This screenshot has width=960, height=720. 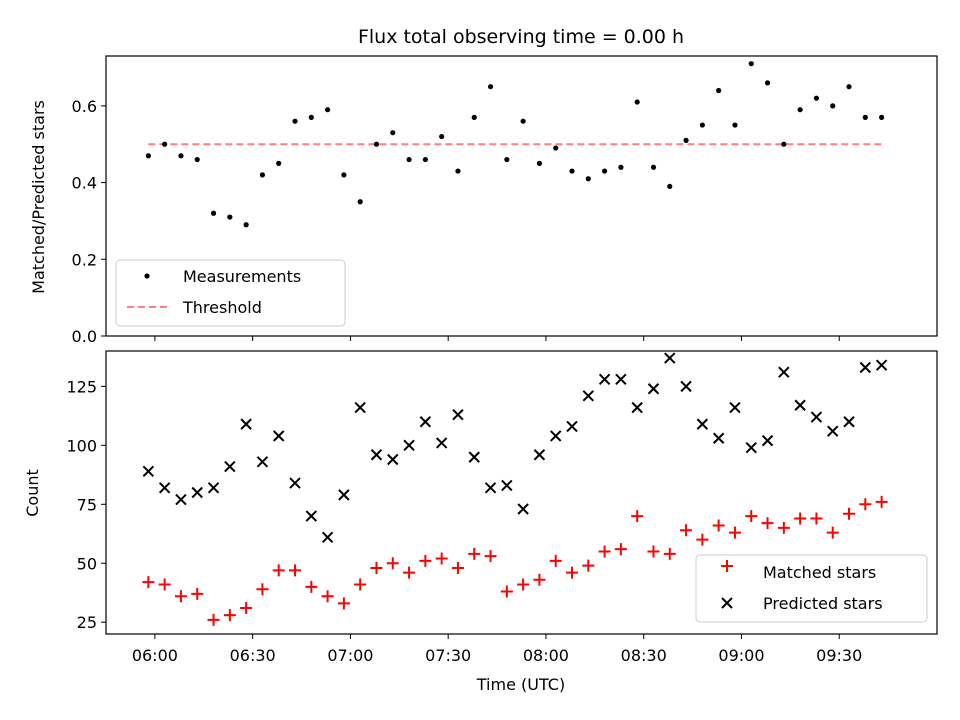 What do you see at coordinates (222, 307) in the screenshot?
I see `threshold-legend-label: Threshold` at bounding box center [222, 307].